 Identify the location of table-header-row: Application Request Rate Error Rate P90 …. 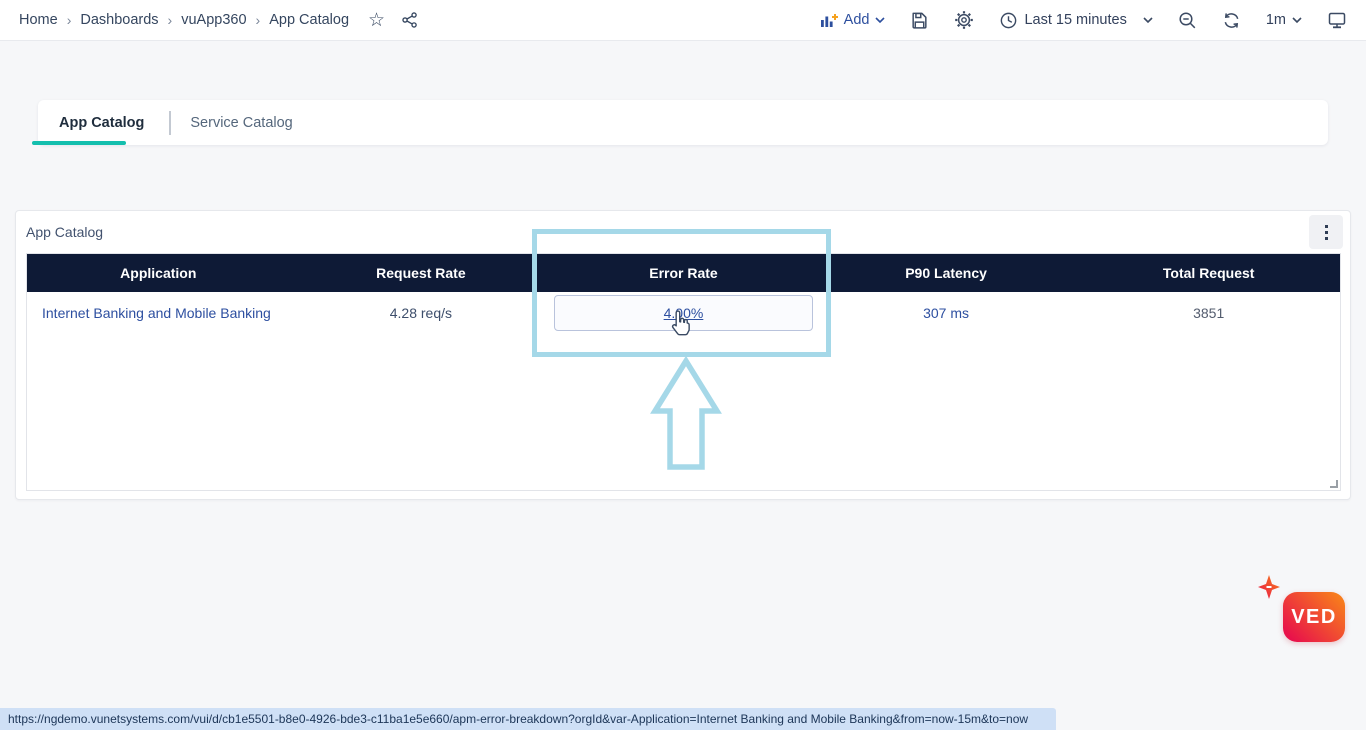
(683, 273).